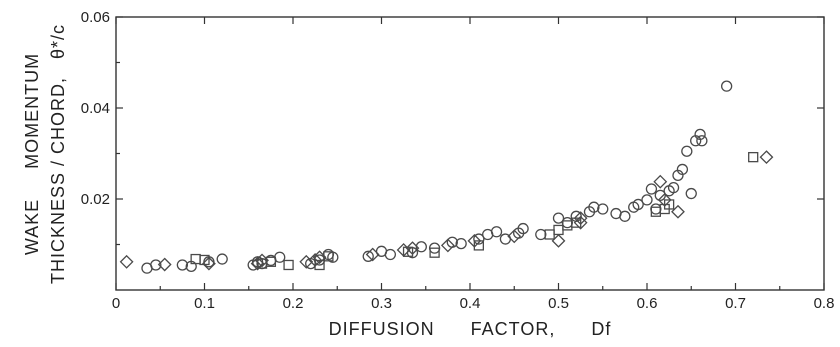  I want to click on y-axis-label-line1: WAKE MOMENTUM, so click(32, 154).